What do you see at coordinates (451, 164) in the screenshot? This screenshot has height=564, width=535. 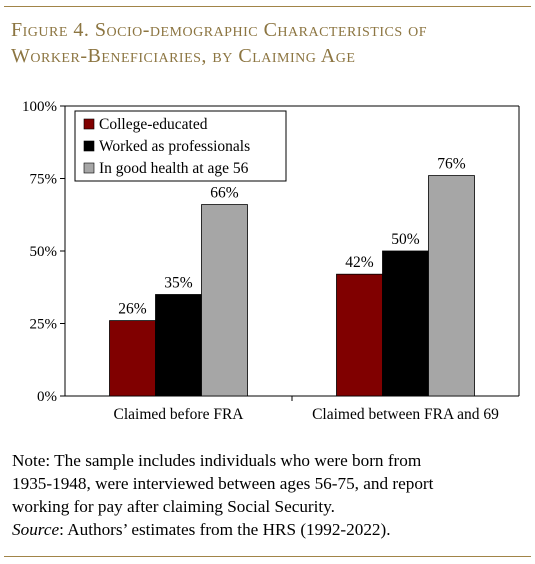 I see `data-label: 76%` at bounding box center [451, 164].